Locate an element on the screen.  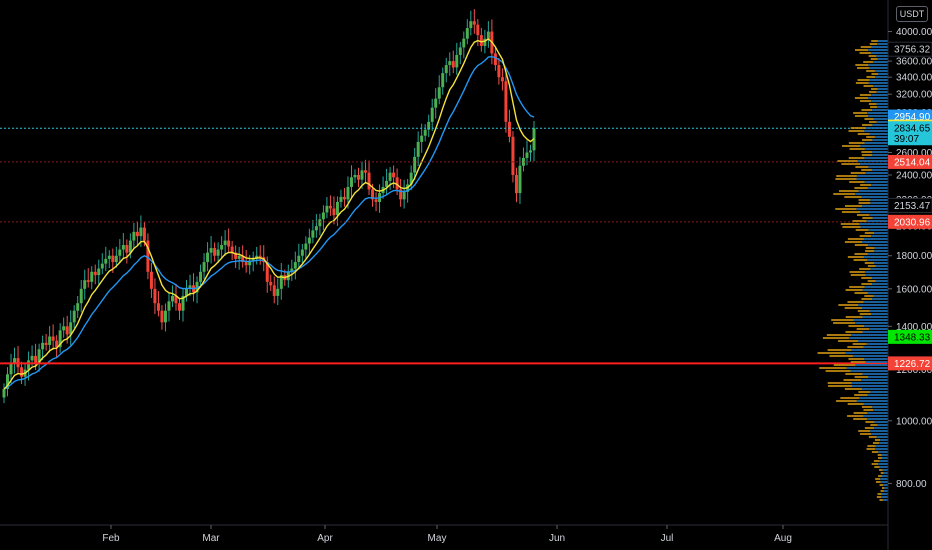
price-tag-label: 2030.96 is located at coordinates (912, 222).